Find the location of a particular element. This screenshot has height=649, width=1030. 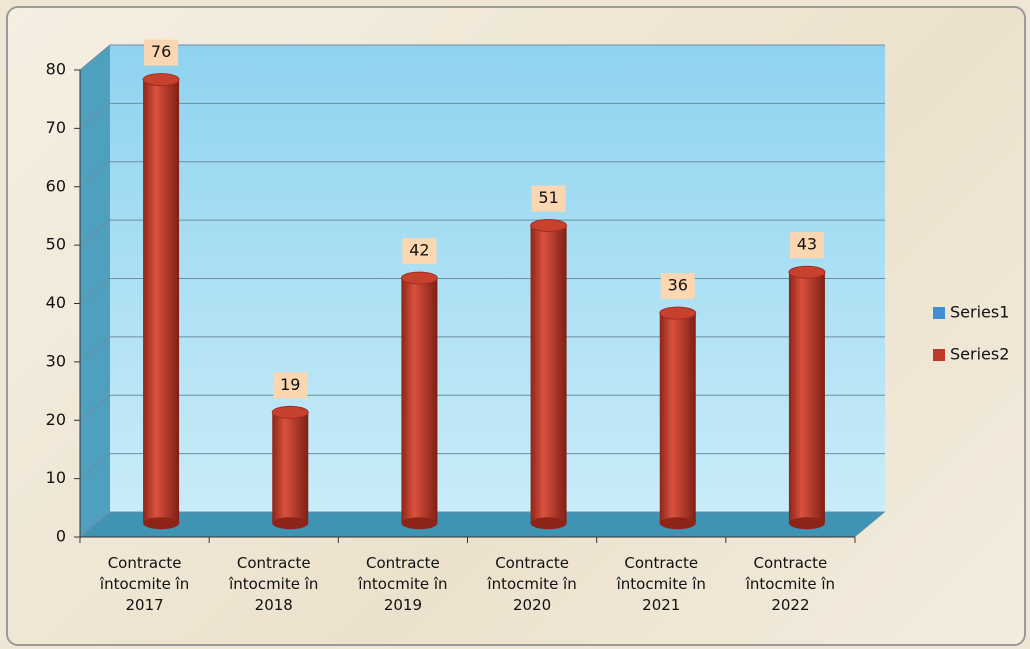

y-tick-label: 0 is located at coordinates (61, 536).